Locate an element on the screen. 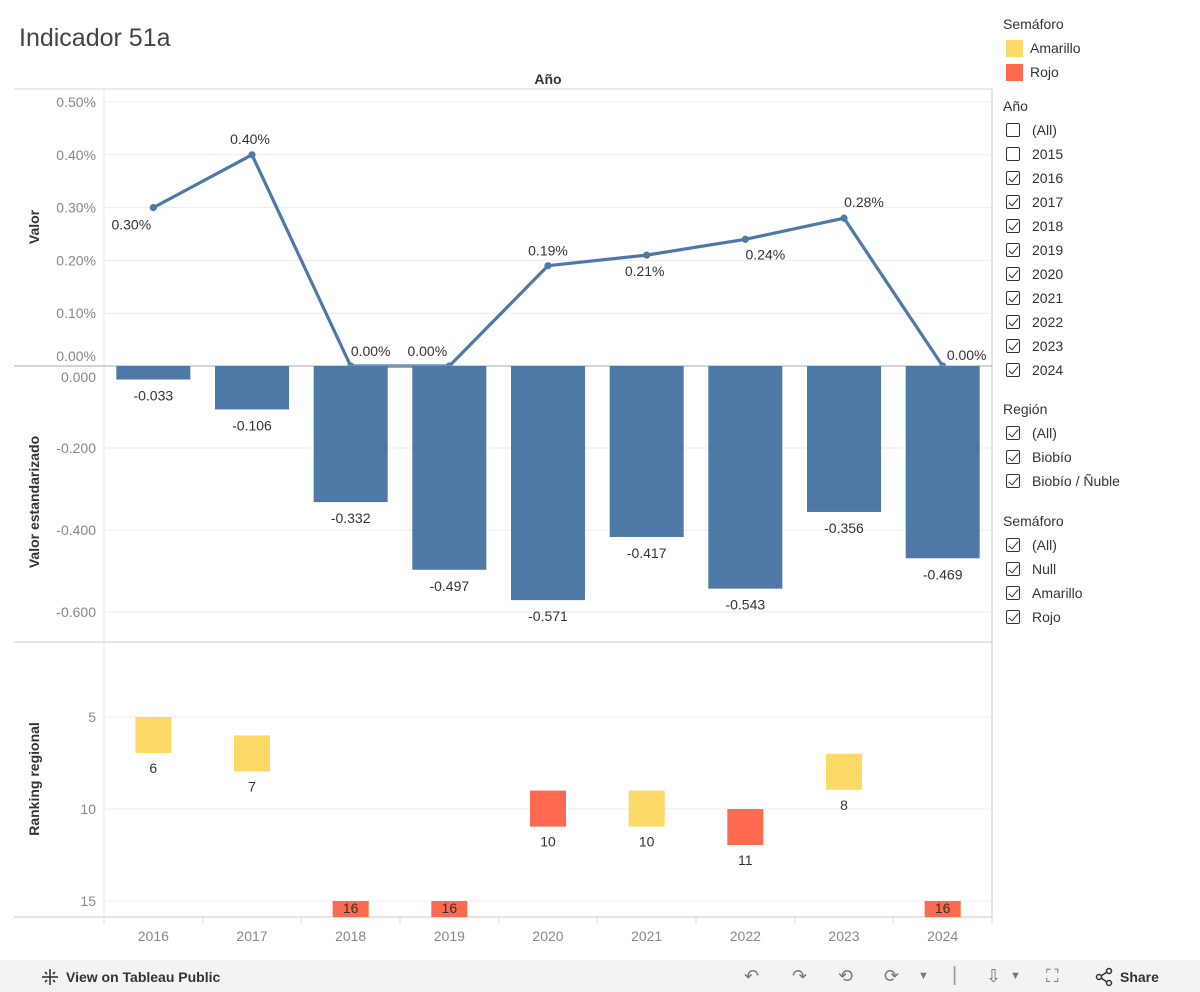 This screenshot has height=992, width=1200. filter-option-label: 2018 is located at coordinates (1048, 226).